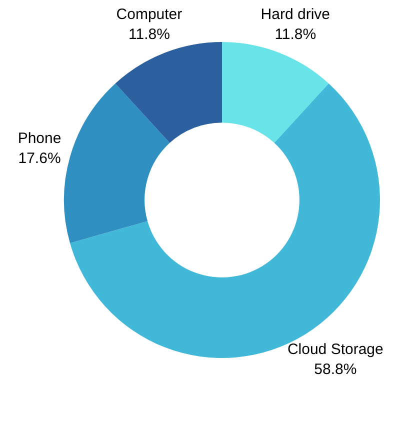 Image resolution: width=398 pixels, height=423 pixels. I want to click on data-label: 17.6%, so click(39, 158).